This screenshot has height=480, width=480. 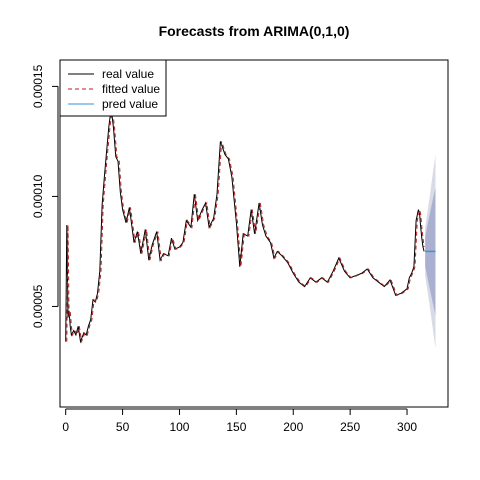 What do you see at coordinates (38, 86) in the screenshot?
I see `y-tick-label: 0.00015` at bounding box center [38, 86].